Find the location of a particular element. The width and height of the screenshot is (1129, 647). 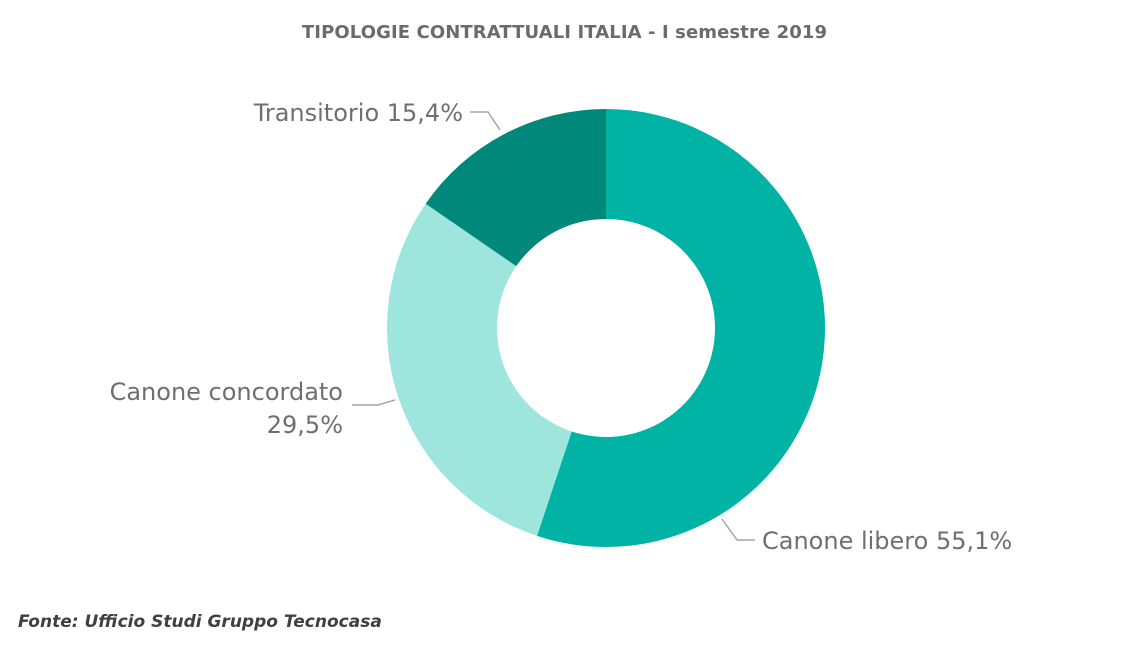

source-note: Fonte: Ufficio Studi Gruppo Tecnocasa is located at coordinates (200, 622).